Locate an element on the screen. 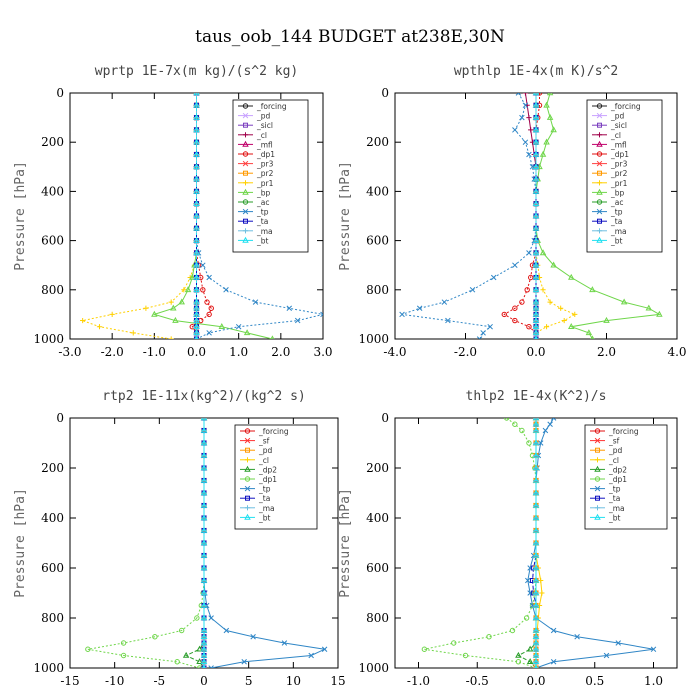 The width and height of the screenshot is (700, 700). y-tick-label: 400 is located at coordinates (52, 191).